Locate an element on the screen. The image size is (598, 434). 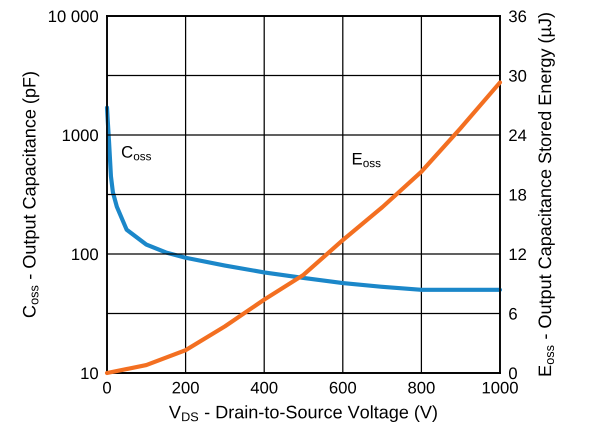
y2-axis-title: E$_{oss}$ - Output Capacitance Stored Energy (µJ) is located at coordinates (546, 194).